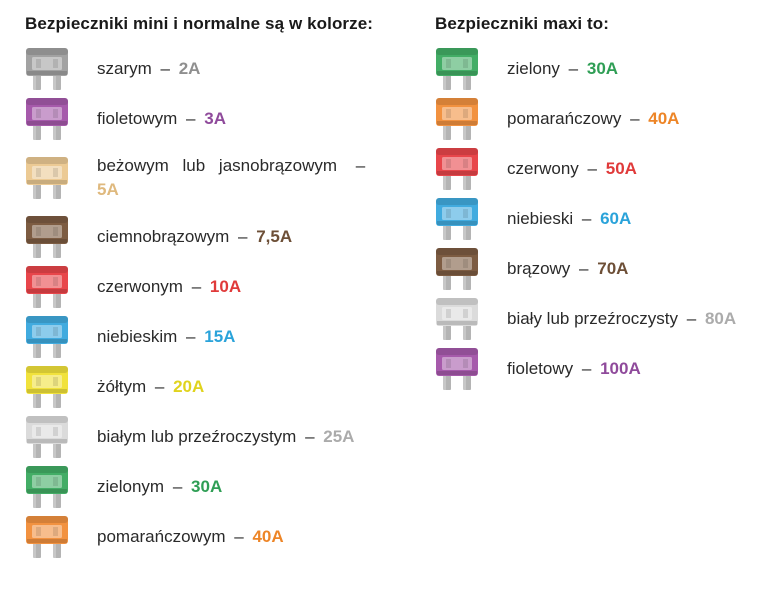 Image resolution: width=763 pixels, height=594 pixels. Describe the element at coordinates (602, 69) in the screenshot. I see `fuse-amperage: 30A` at that location.